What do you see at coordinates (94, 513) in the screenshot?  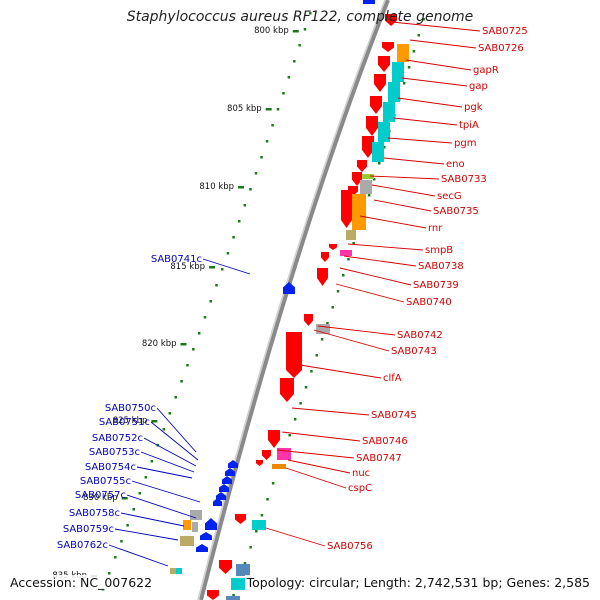 I see `reverse-gene-label: SAB0758c` at bounding box center [94, 513].